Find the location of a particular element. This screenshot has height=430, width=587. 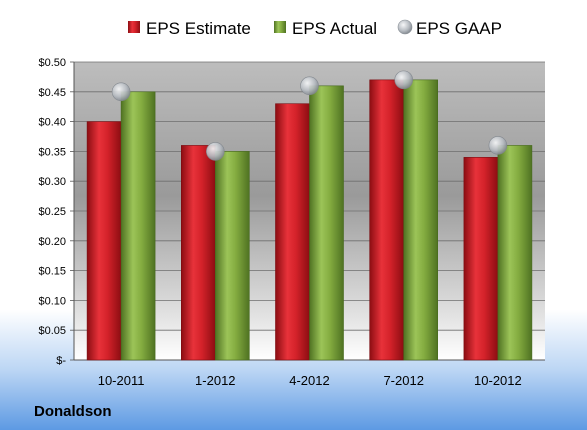

y-tick-label: $0.15 is located at coordinates (52, 272).